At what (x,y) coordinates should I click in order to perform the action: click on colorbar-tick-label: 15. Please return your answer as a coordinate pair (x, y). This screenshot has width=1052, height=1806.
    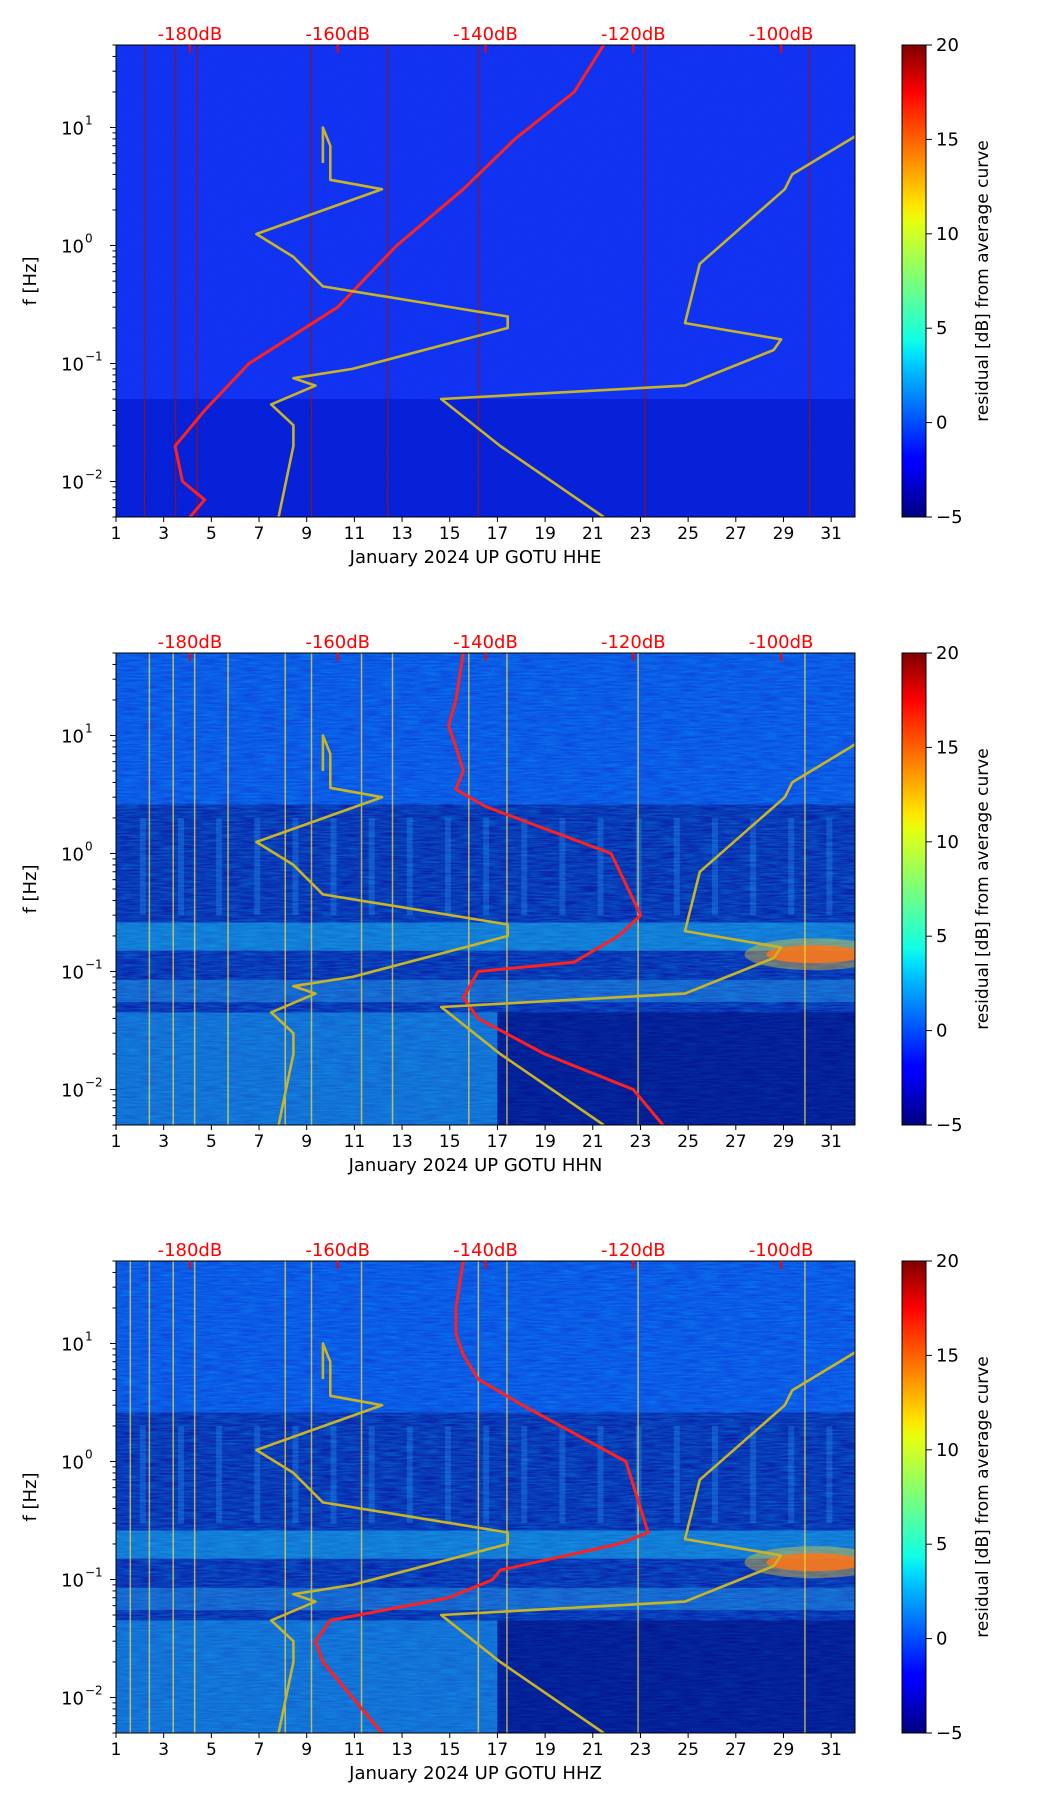
    Looking at the image, I should click on (947, 1355).